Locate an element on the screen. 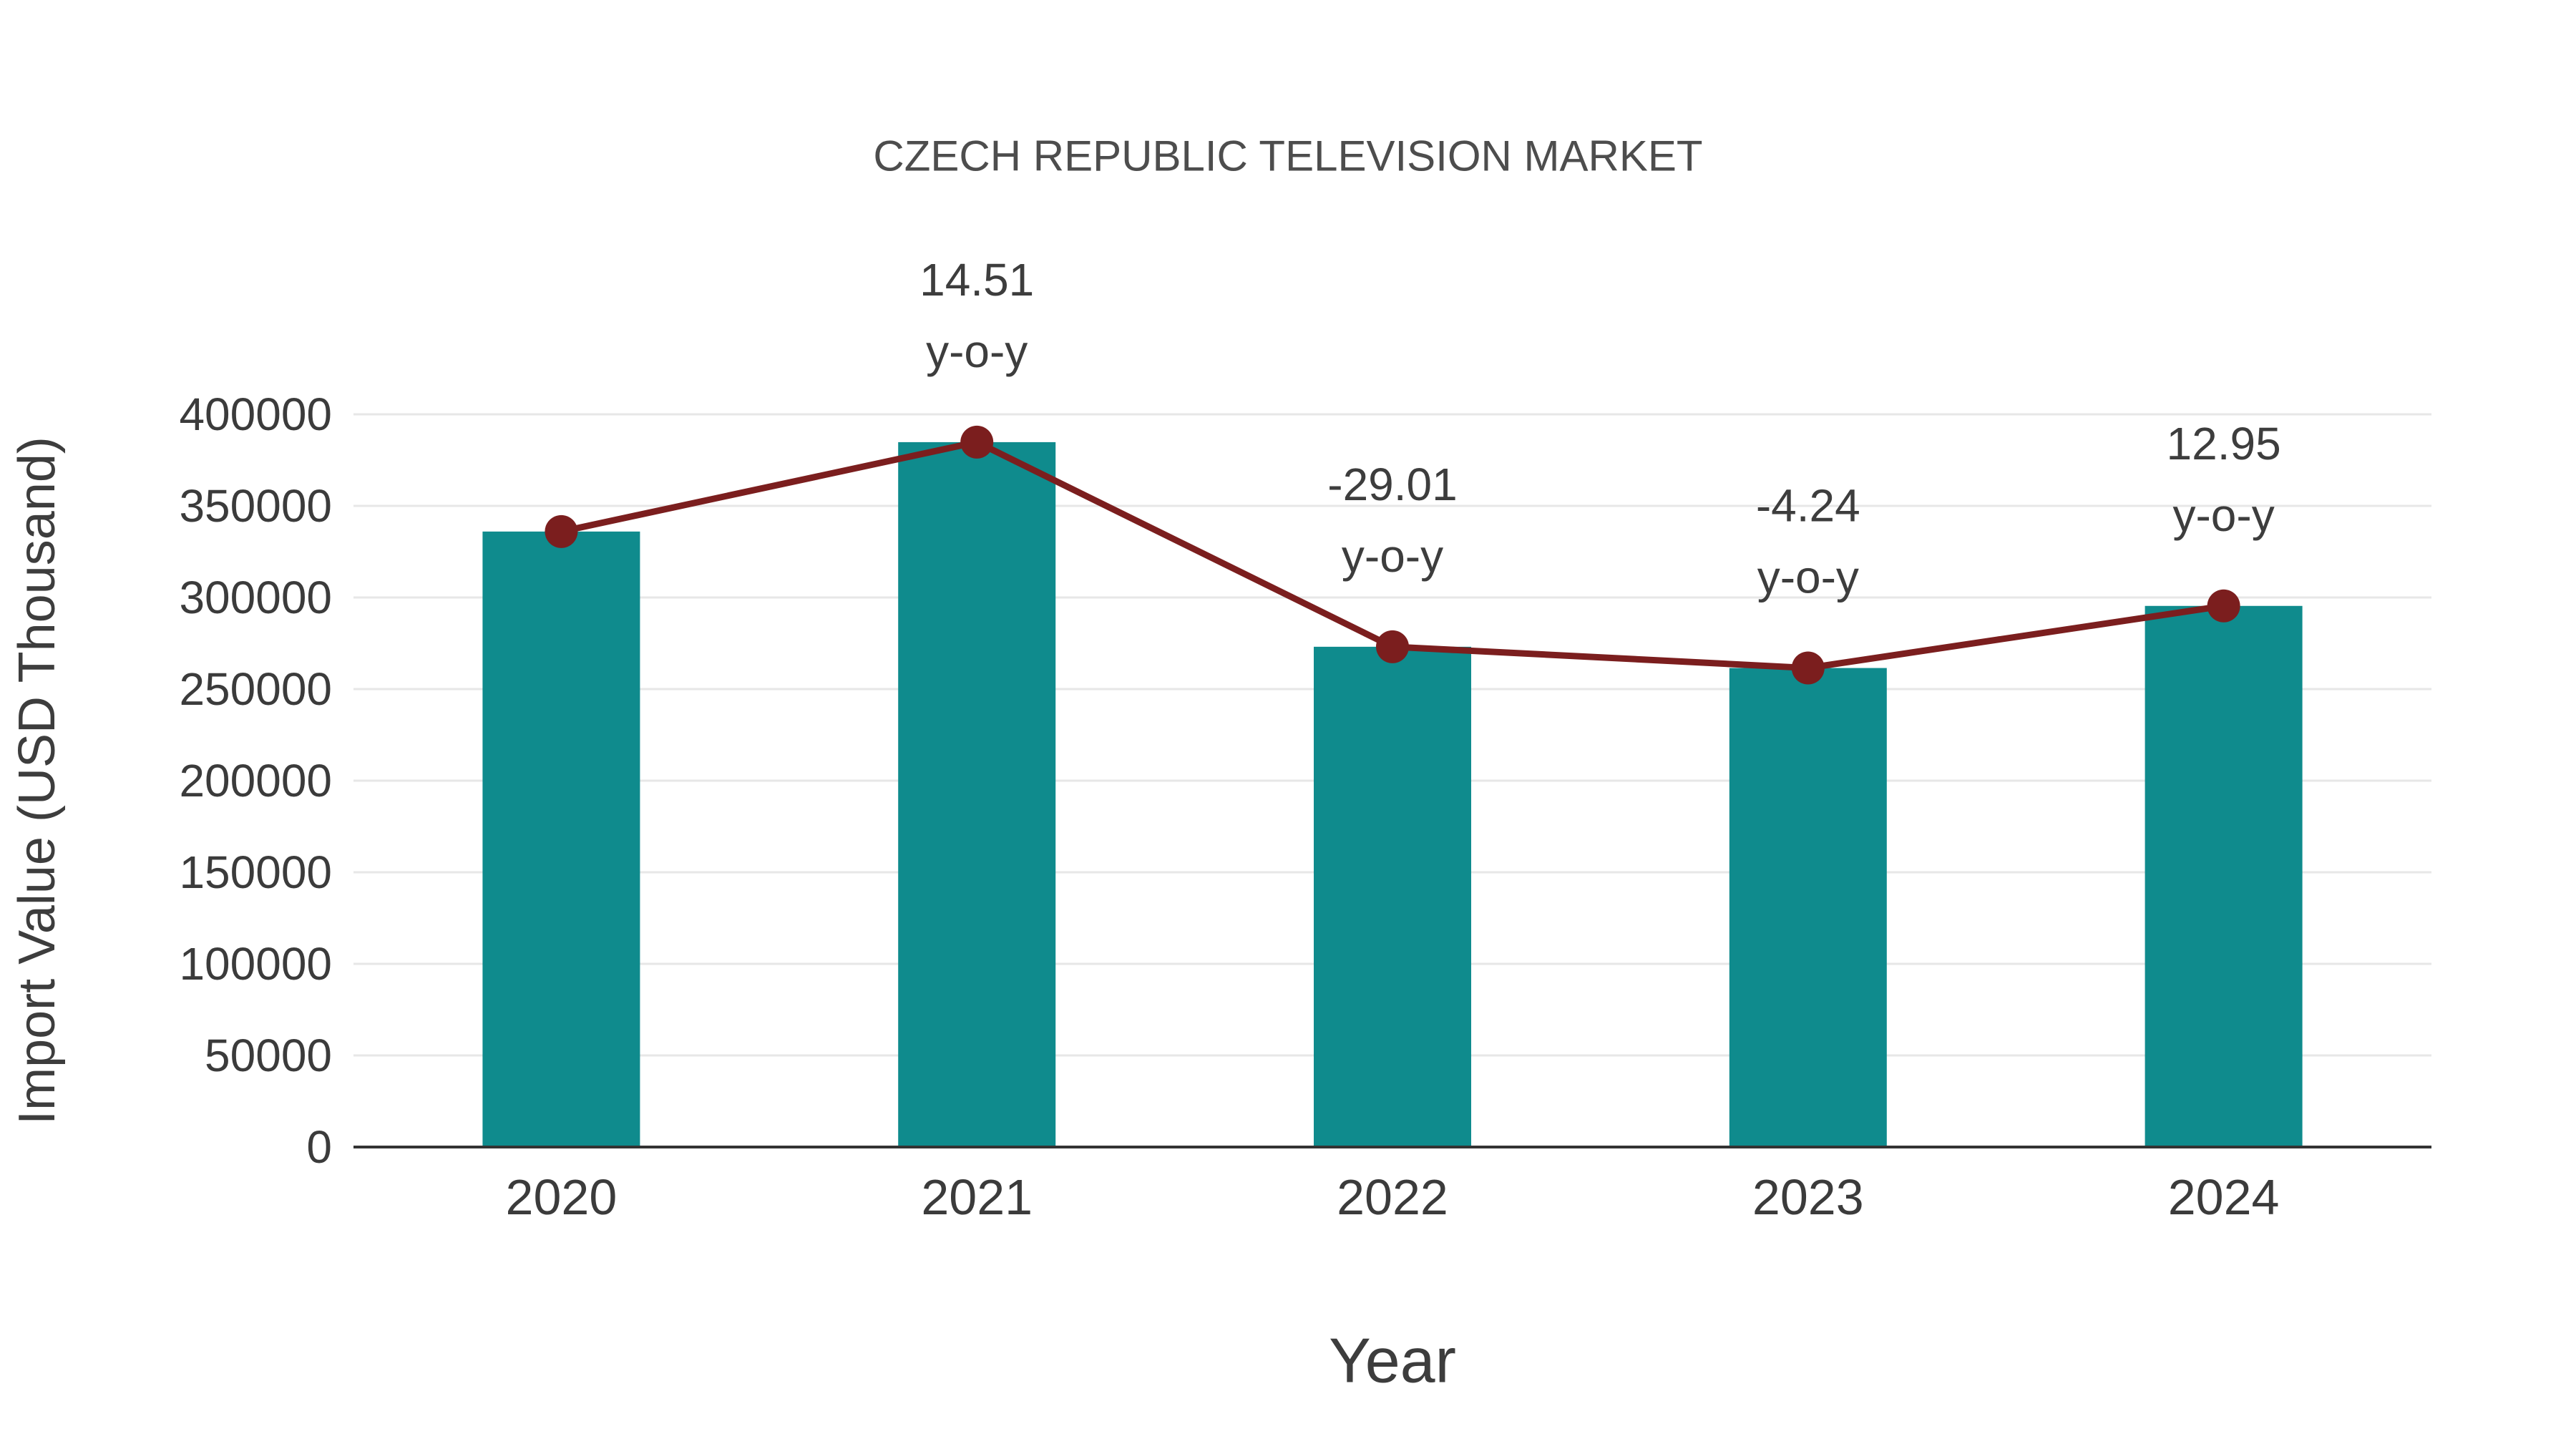  trend-point-2022 is located at coordinates (1392, 646).